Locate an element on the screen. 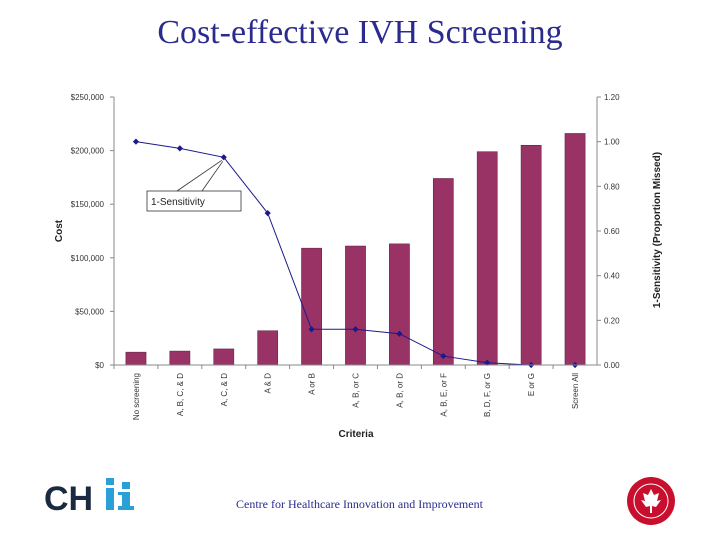 The height and width of the screenshot is (540, 720). x-axis-title: Criteria is located at coordinates (355, 434).